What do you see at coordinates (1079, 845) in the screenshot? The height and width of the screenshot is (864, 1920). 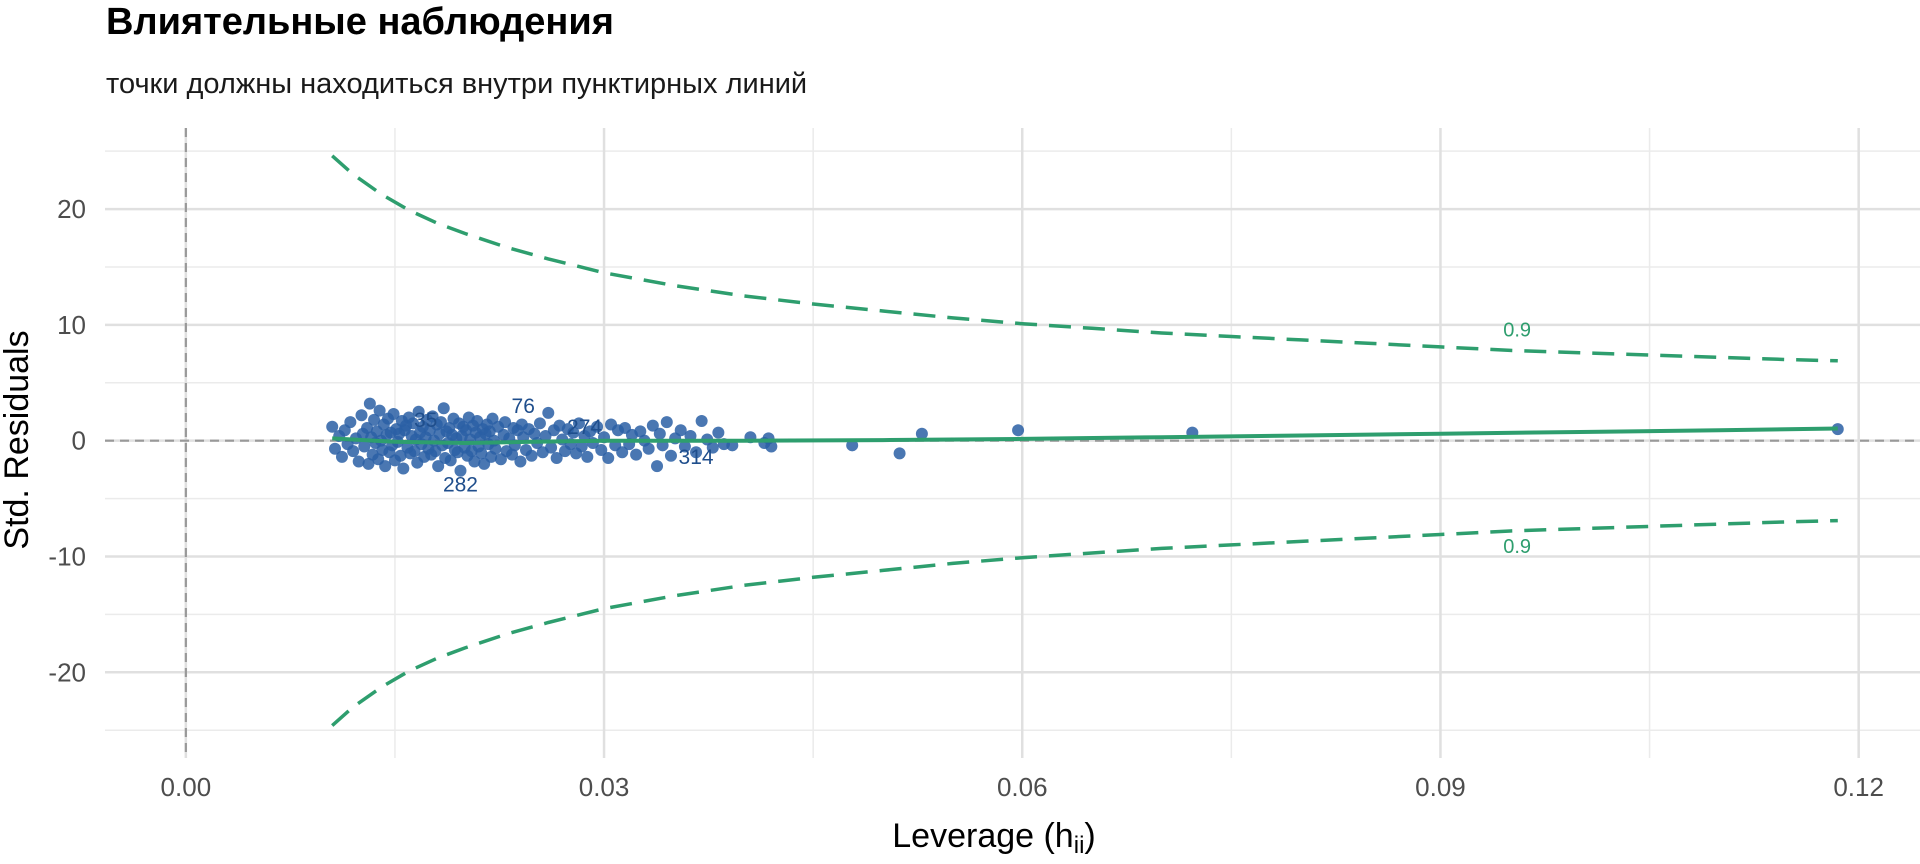 I see `x-axis-title-subscript: ii` at bounding box center [1079, 845].